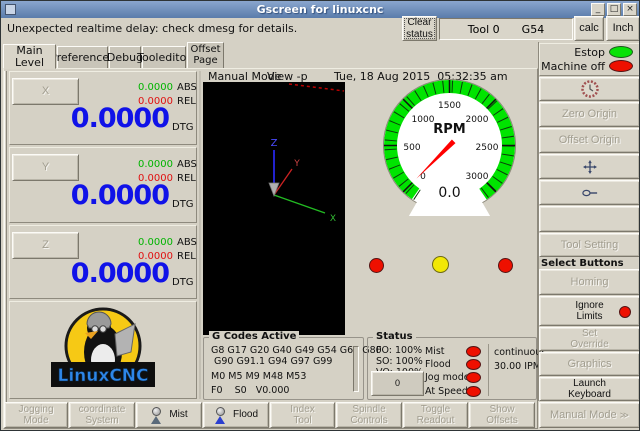  I want to click on ignore-limits-label: Ignore Limits, so click(589, 311).